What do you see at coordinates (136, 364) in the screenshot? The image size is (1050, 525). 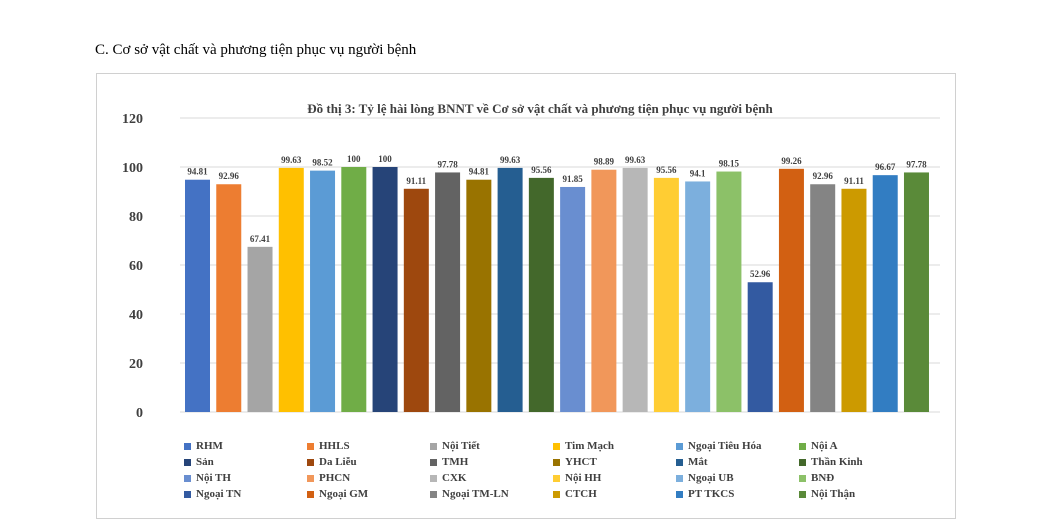 I see `y-tick-label: 20` at bounding box center [136, 364].